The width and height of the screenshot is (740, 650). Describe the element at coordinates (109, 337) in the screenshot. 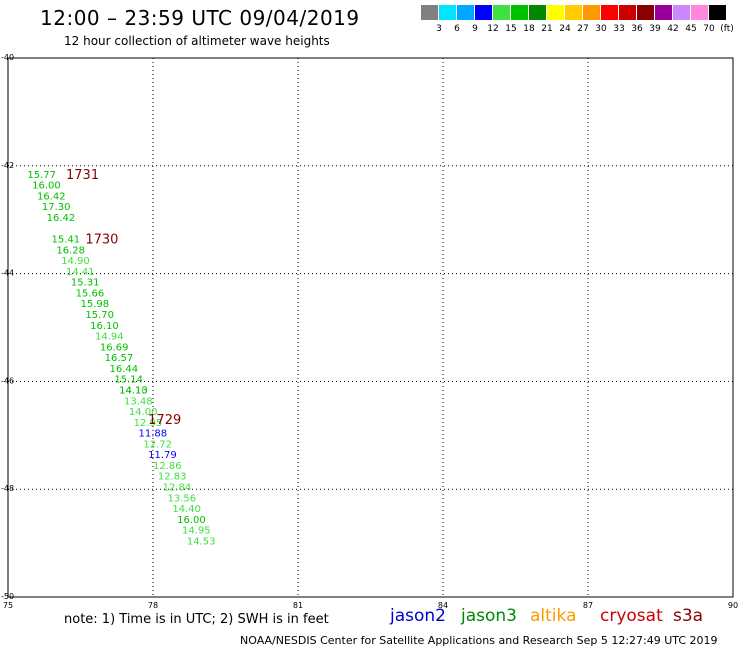

I see `swh-data-label: 14.94` at that location.